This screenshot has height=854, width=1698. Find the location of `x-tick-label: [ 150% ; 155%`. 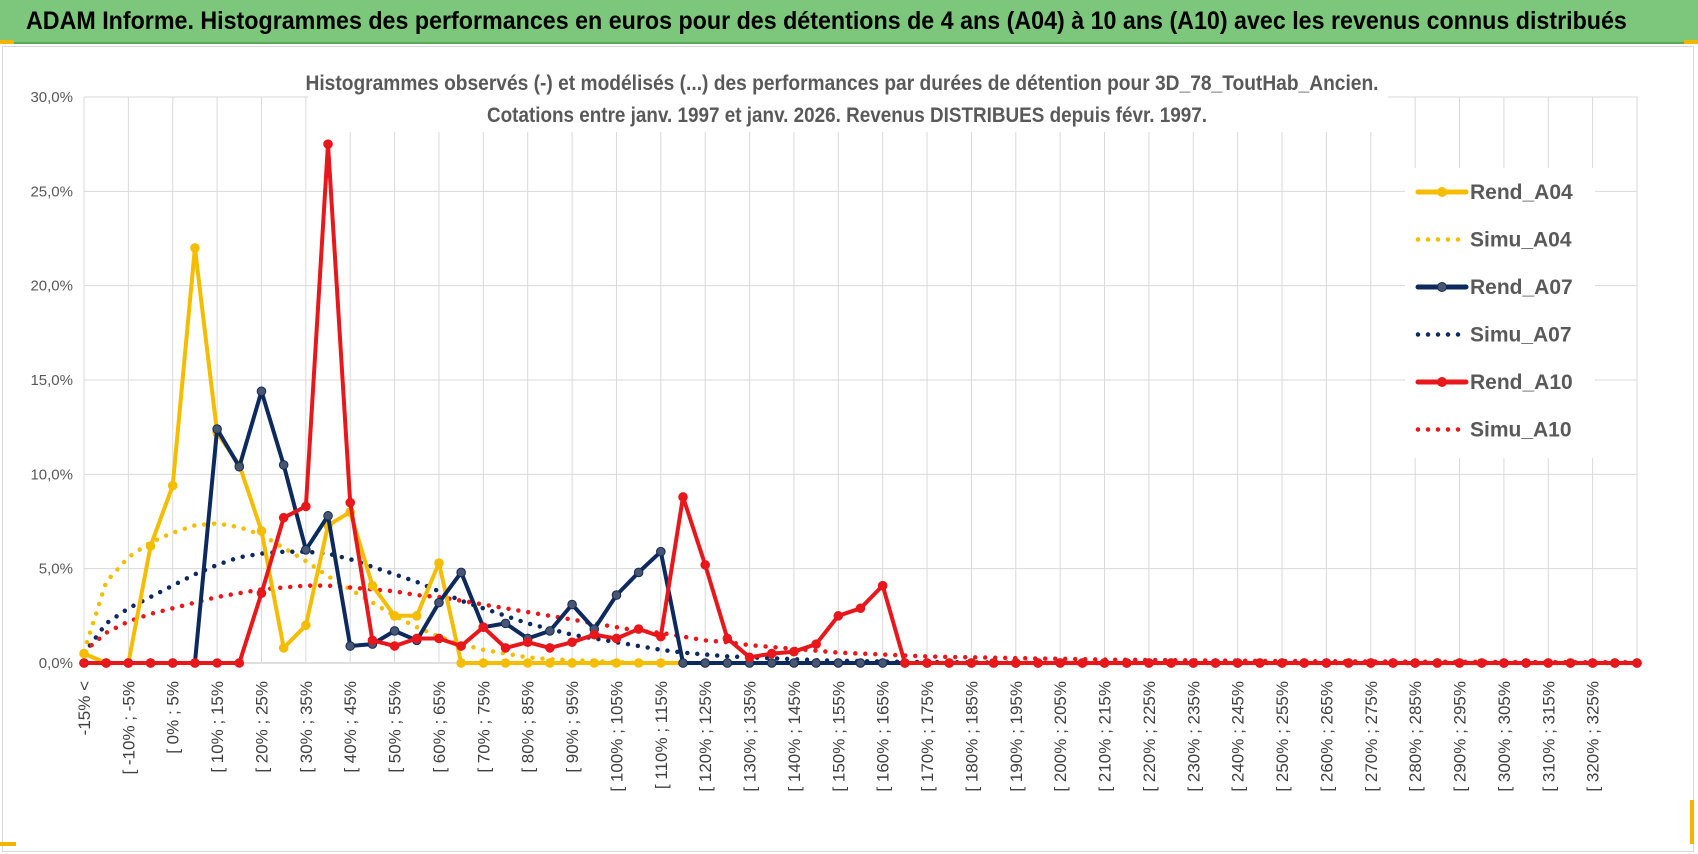

x-tick-label: [ 150% ; 155% is located at coordinates (838, 736).